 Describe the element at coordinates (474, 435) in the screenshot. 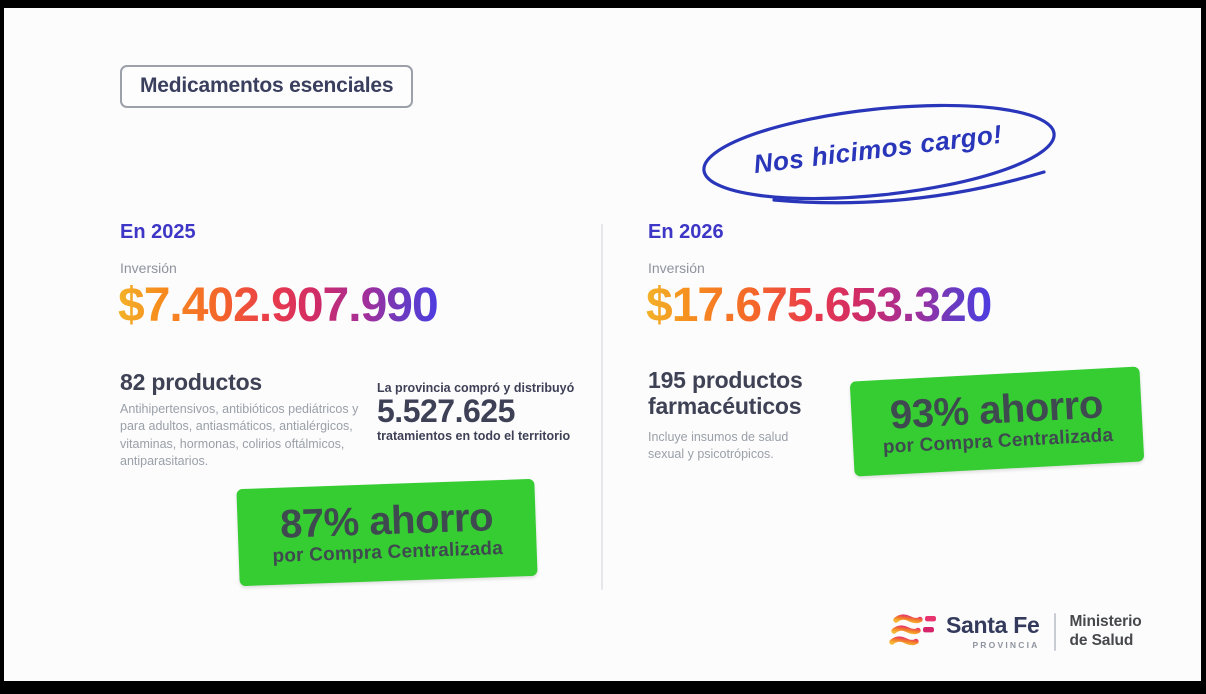

I see `treatments-line2: tratamientos en todo el territorio` at that location.